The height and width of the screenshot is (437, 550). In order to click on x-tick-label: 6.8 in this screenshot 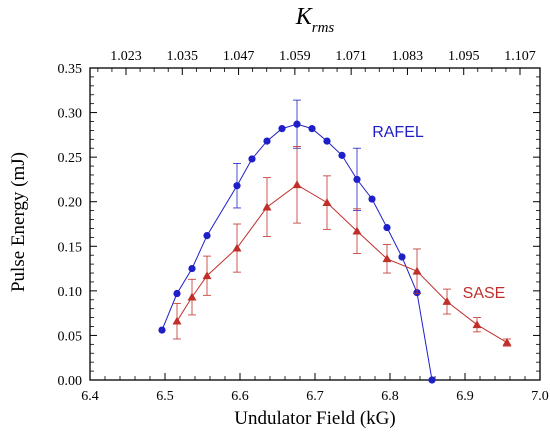, I will do `click(390, 396)`.